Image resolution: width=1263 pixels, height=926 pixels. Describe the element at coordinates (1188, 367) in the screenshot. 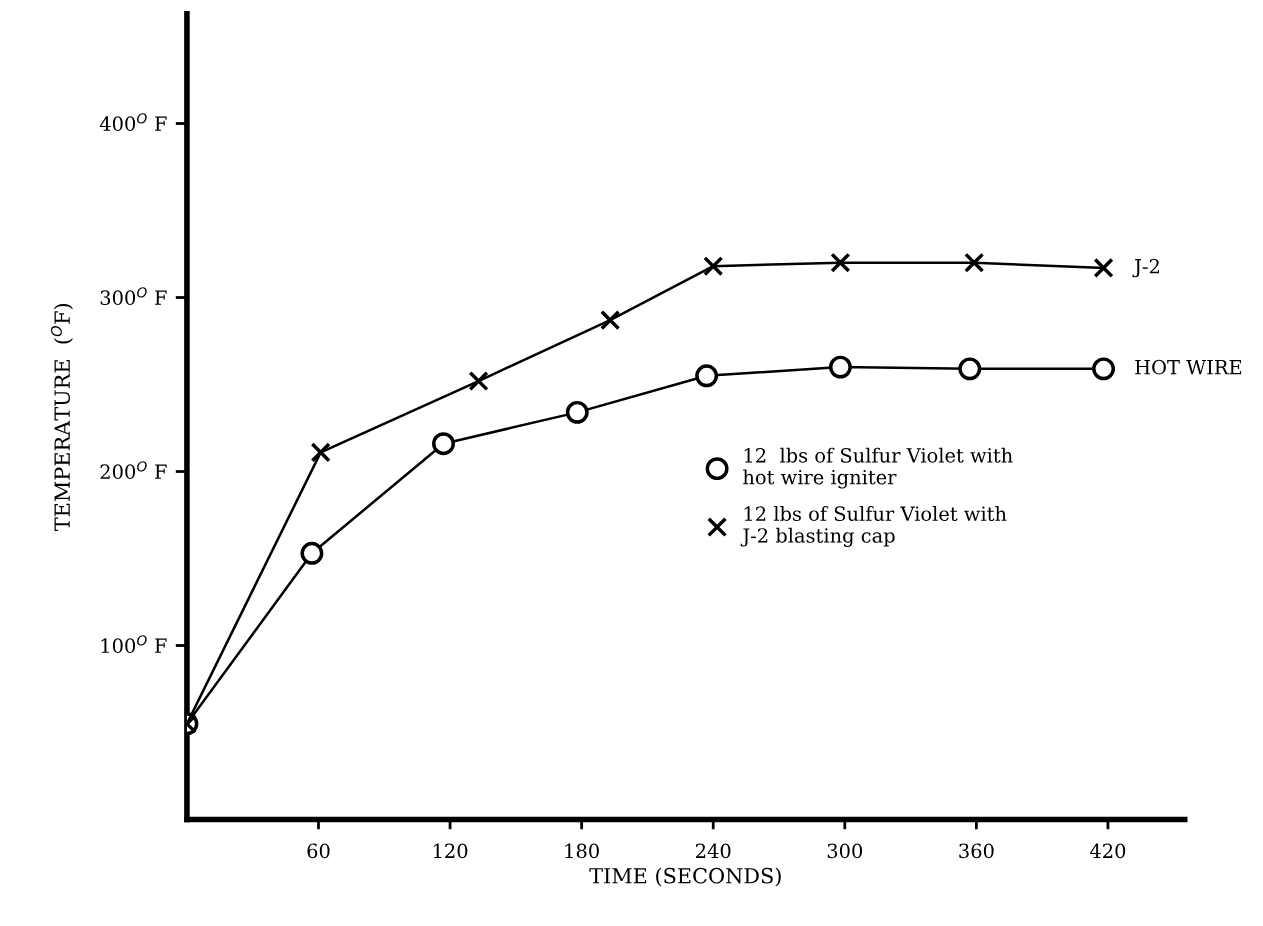

I see `annotation: HOT WIRE` at that location.